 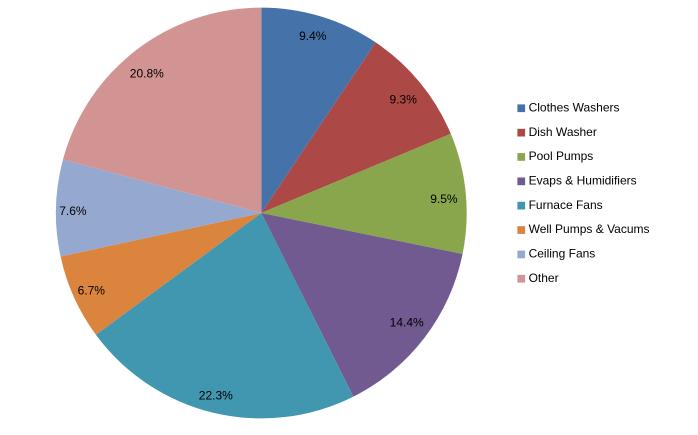 What do you see at coordinates (561, 156) in the screenshot?
I see `svg-text: Pool Pumps` at bounding box center [561, 156].